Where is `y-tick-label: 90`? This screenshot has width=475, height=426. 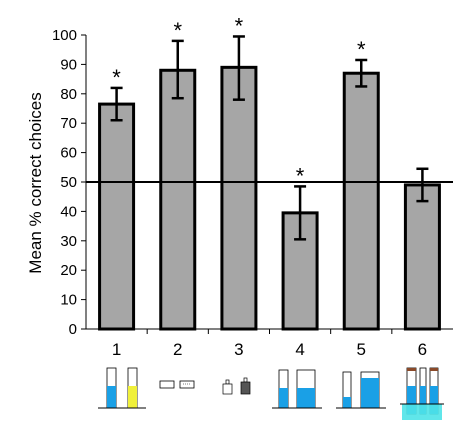
y-tick-label: 90 is located at coordinates (68, 64).